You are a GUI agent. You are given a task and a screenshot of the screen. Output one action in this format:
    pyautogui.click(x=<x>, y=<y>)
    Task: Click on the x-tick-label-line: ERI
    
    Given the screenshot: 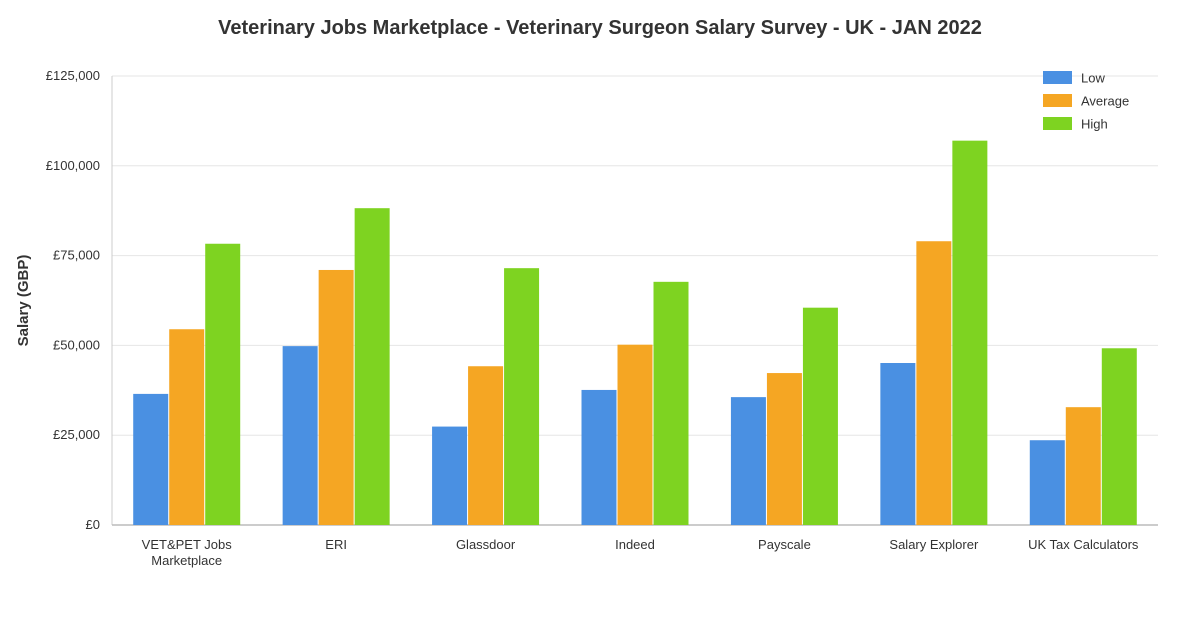 What is the action you would take?
    pyautogui.click(x=336, y=544)
    